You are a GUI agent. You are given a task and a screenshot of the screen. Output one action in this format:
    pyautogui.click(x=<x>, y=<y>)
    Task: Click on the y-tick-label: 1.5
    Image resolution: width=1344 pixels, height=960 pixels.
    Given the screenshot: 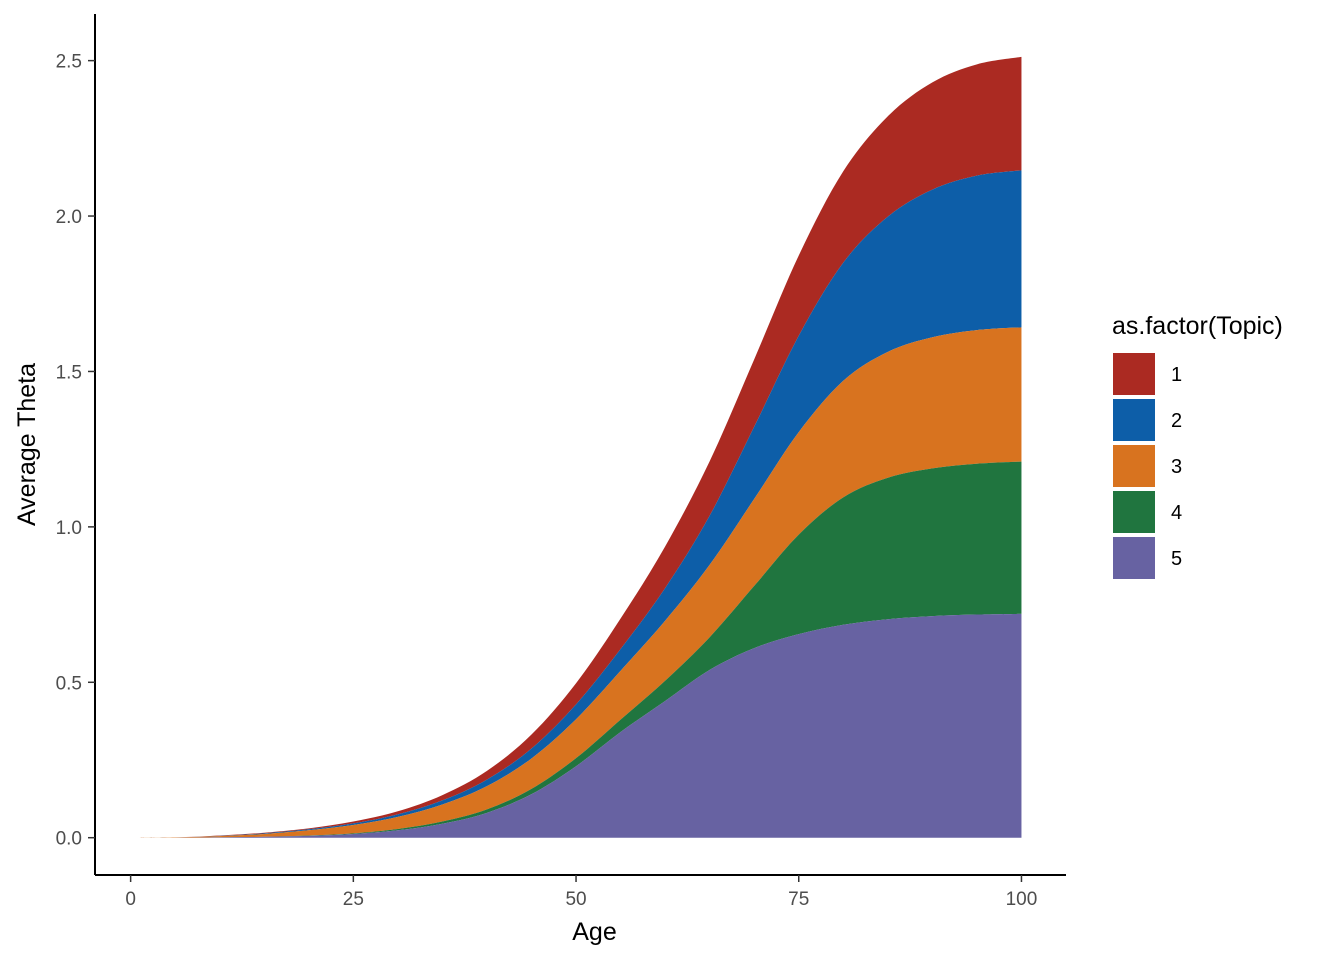 What is the action you would take?
    pyautogui.click(x=69, y=372)
    